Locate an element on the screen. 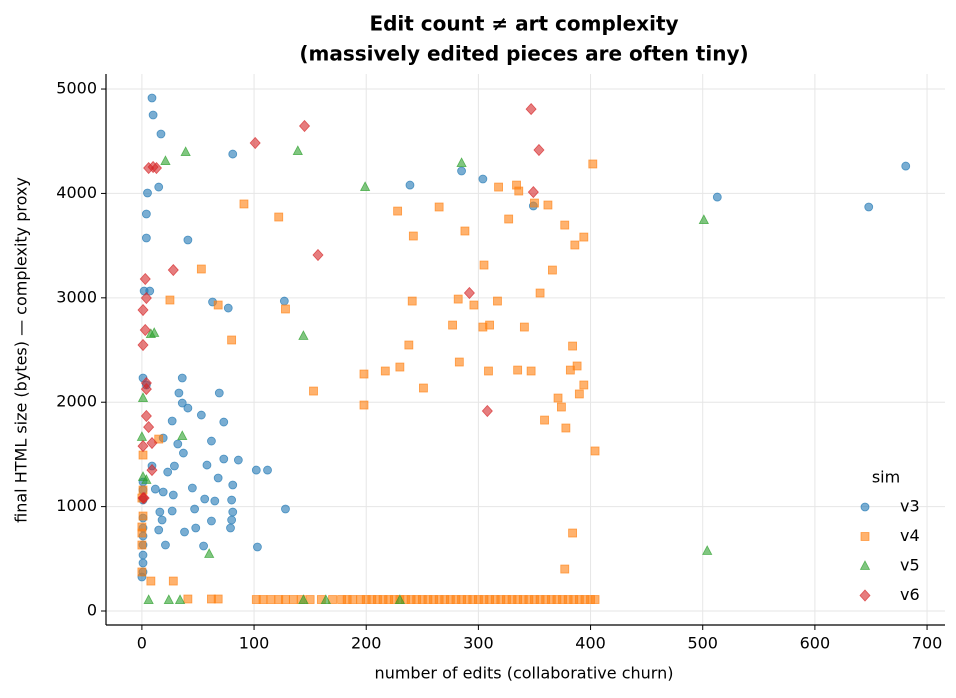  legend-label: v3 is located at coordinates (910, 506).